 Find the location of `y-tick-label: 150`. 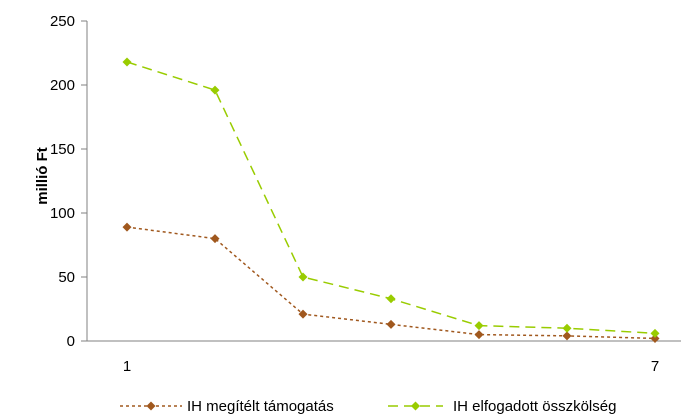

y-tick-label: 150 is located at coordinates (62, 149).